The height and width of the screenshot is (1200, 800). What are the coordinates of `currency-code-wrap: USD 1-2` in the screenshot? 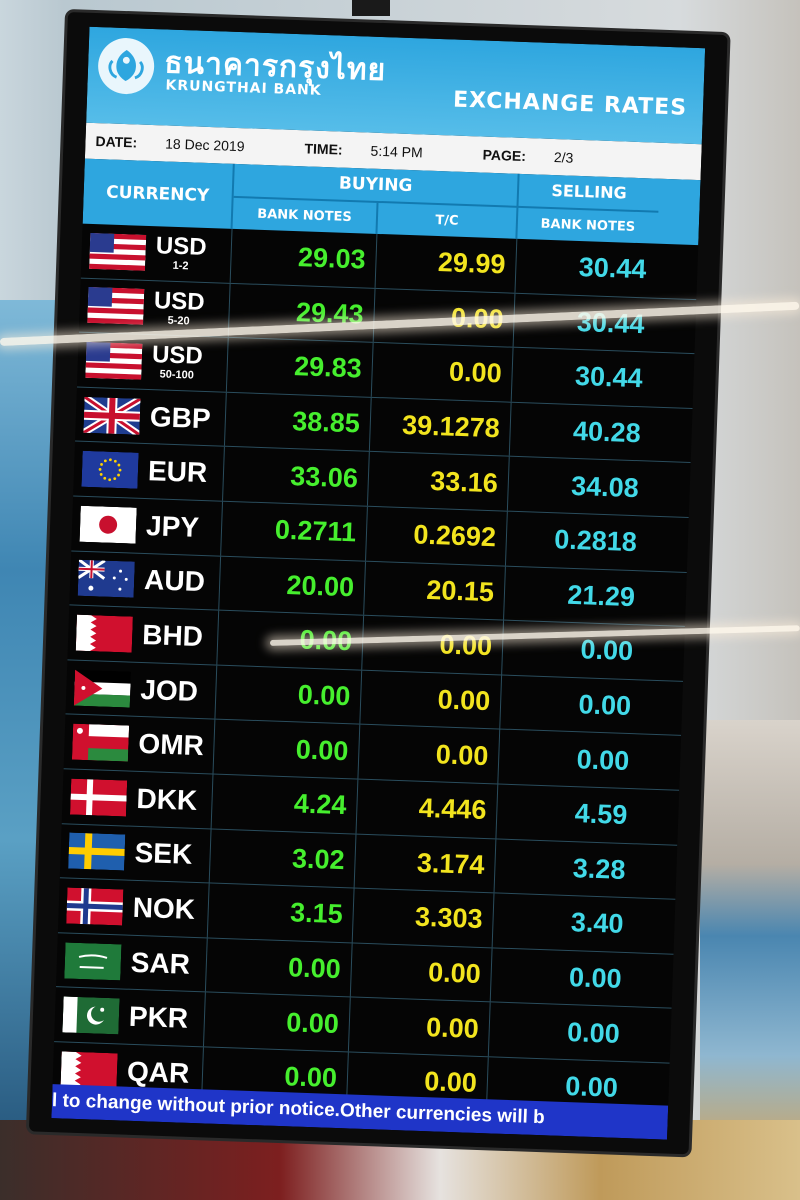 It's located at (181, 253).